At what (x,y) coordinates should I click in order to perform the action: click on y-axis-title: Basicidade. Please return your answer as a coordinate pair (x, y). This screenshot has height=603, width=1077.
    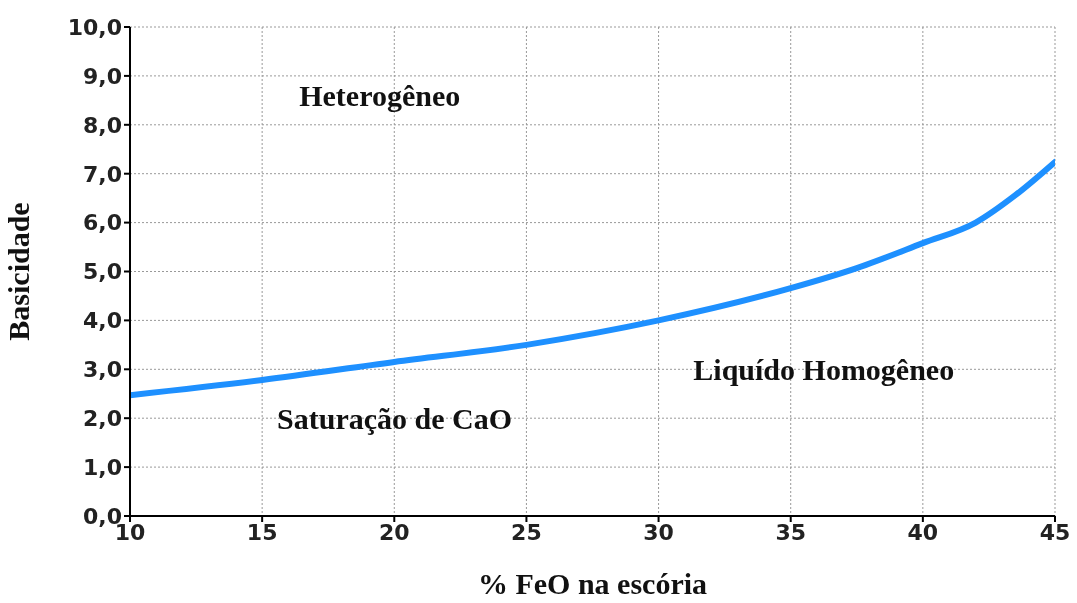
    Looking at the image, I should click on (18, 271).